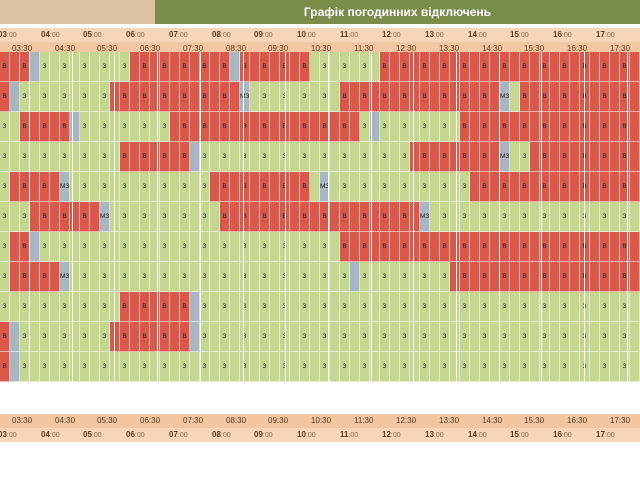 This screenshot has height=480, width=640. What do you see at coordinates (605, 35) in the screenshot?
I see `hour-label-top: 17:00` at bounding box center [605, 35].